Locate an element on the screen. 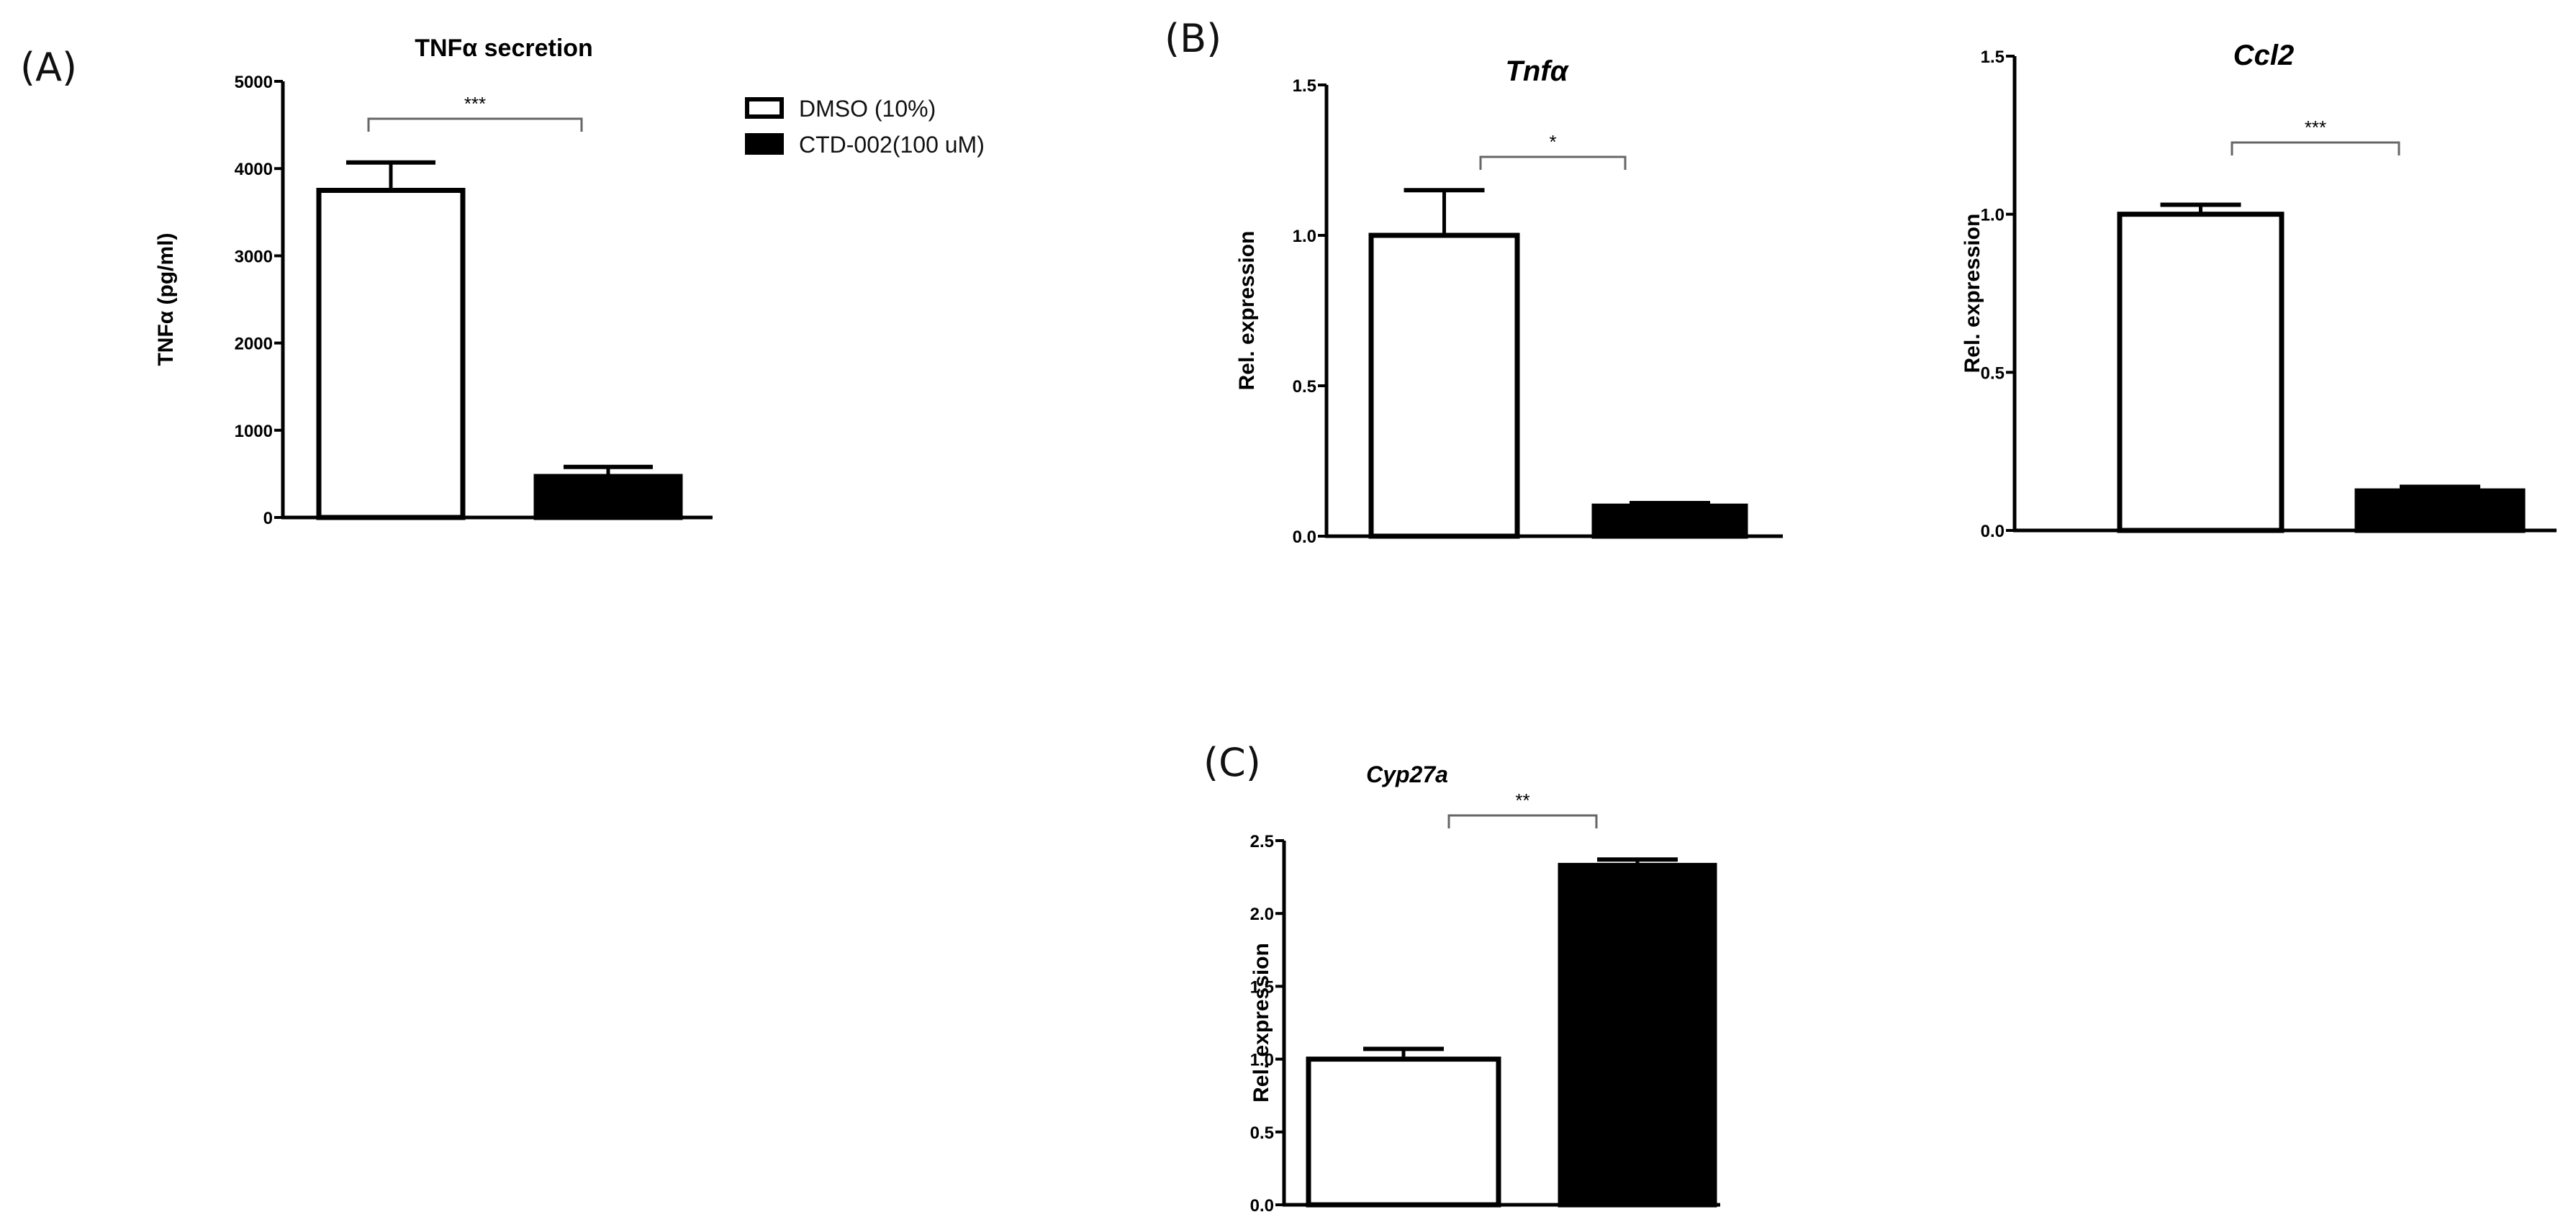 The image size is (2576, 1230). chart-b2: Ccl2 0.0 0.5 1.0 1.5 Rel. expression *** is located at coordinates (2259, 290).